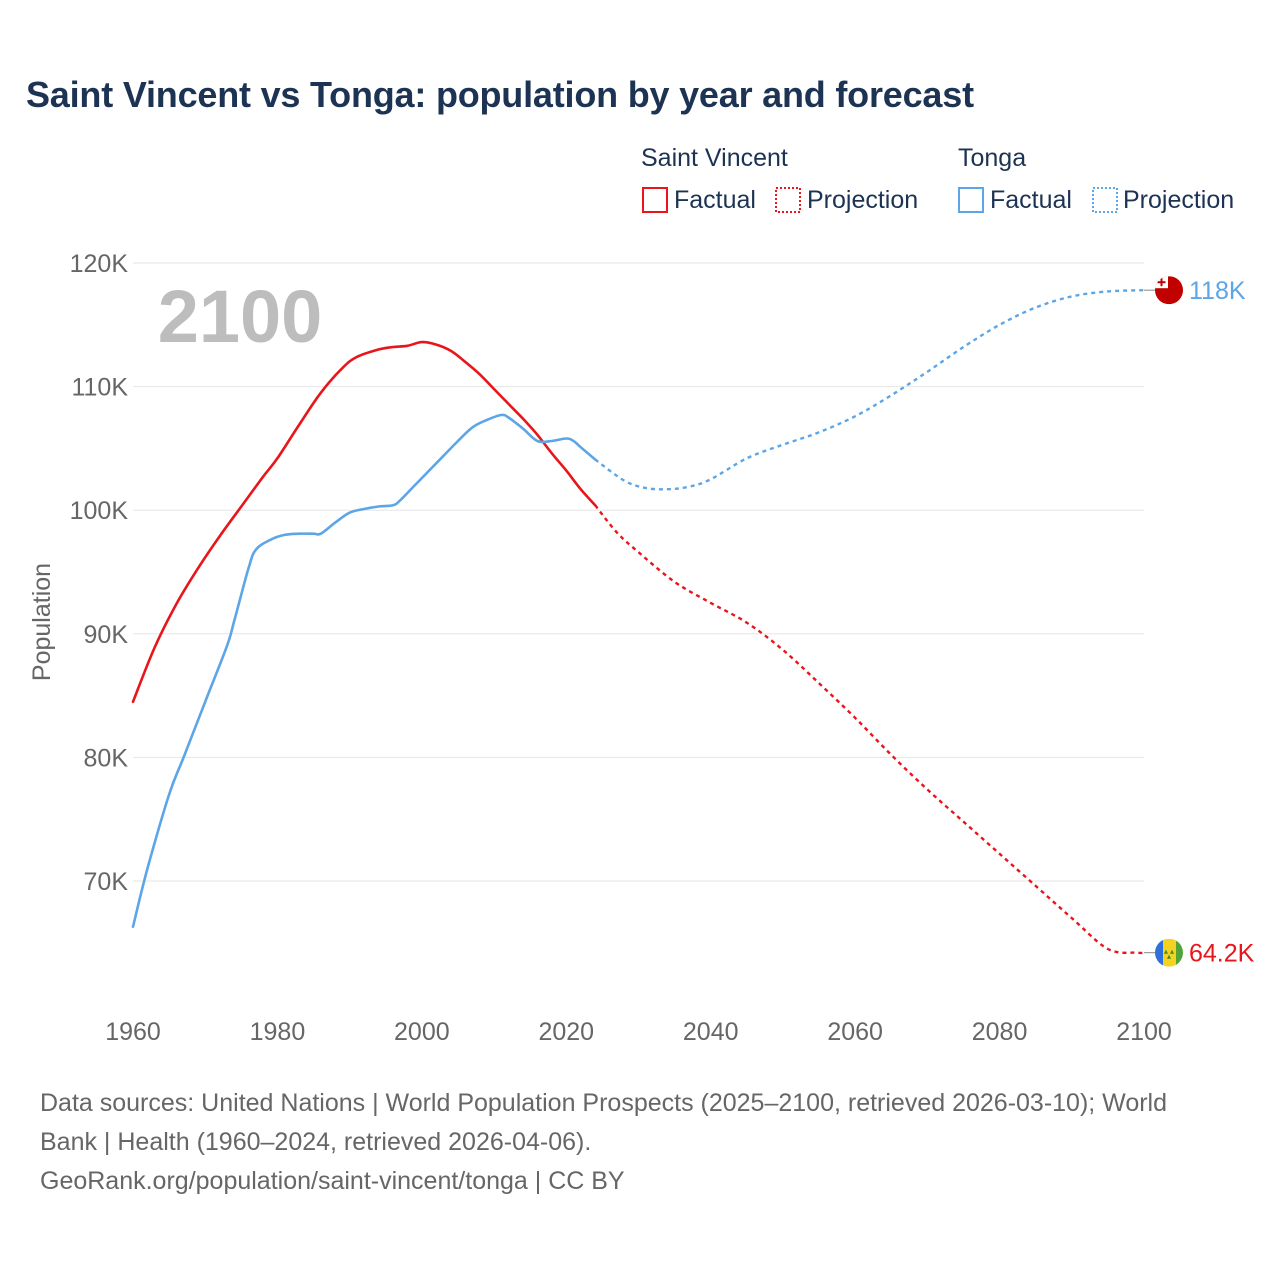  What do you see at coordinates (638, 1032) in the screenshot?
I see `x-axis-ticks: 1960 1980 2000 2020 2040 2060 2080 2100` at bounding box center [638, 1032].